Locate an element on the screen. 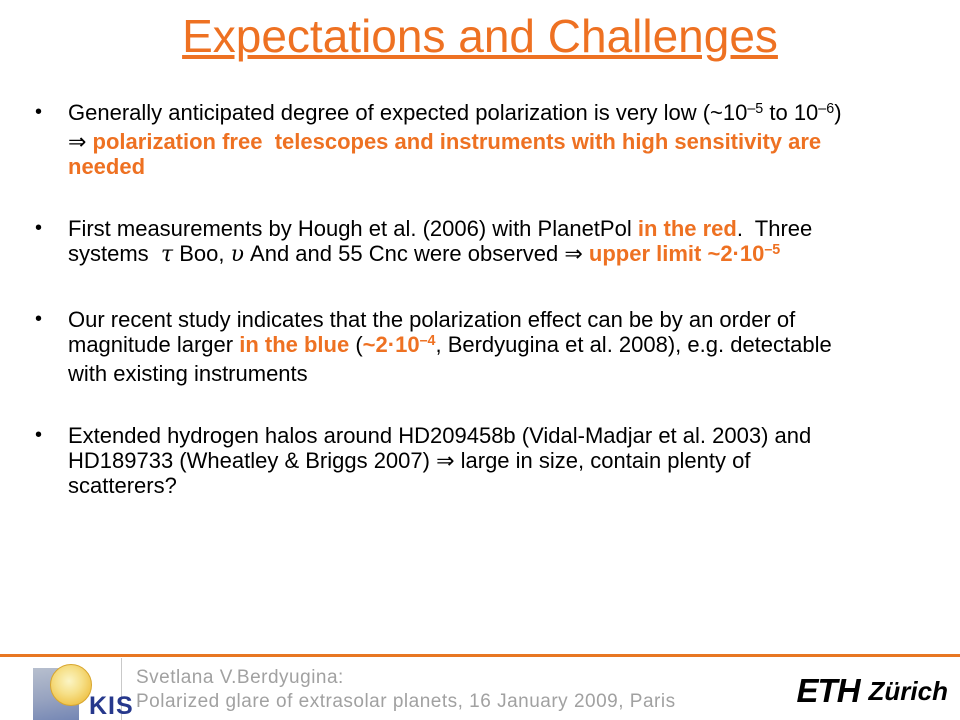  kis-logo: KIS is located at coordinates (89, 692).